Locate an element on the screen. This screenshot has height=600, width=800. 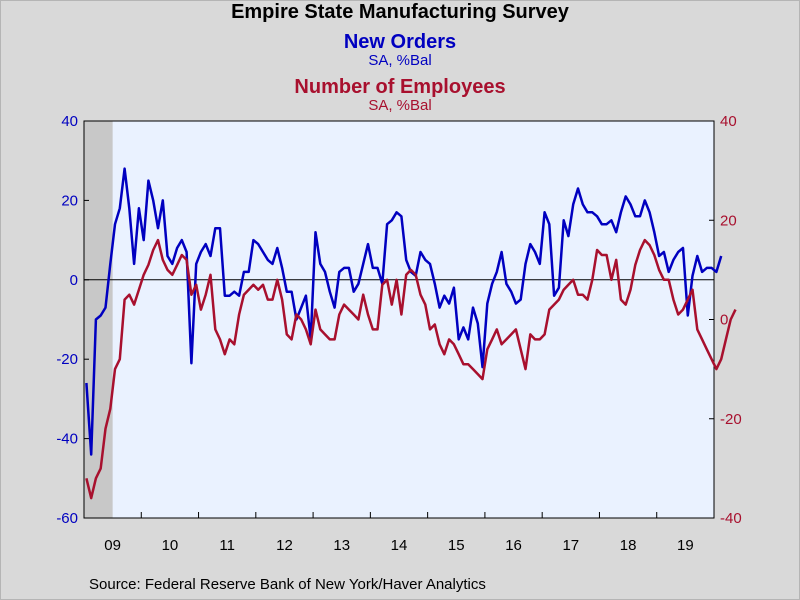
left-axis-tick-label: 20 is located at coordinates (69, 200).